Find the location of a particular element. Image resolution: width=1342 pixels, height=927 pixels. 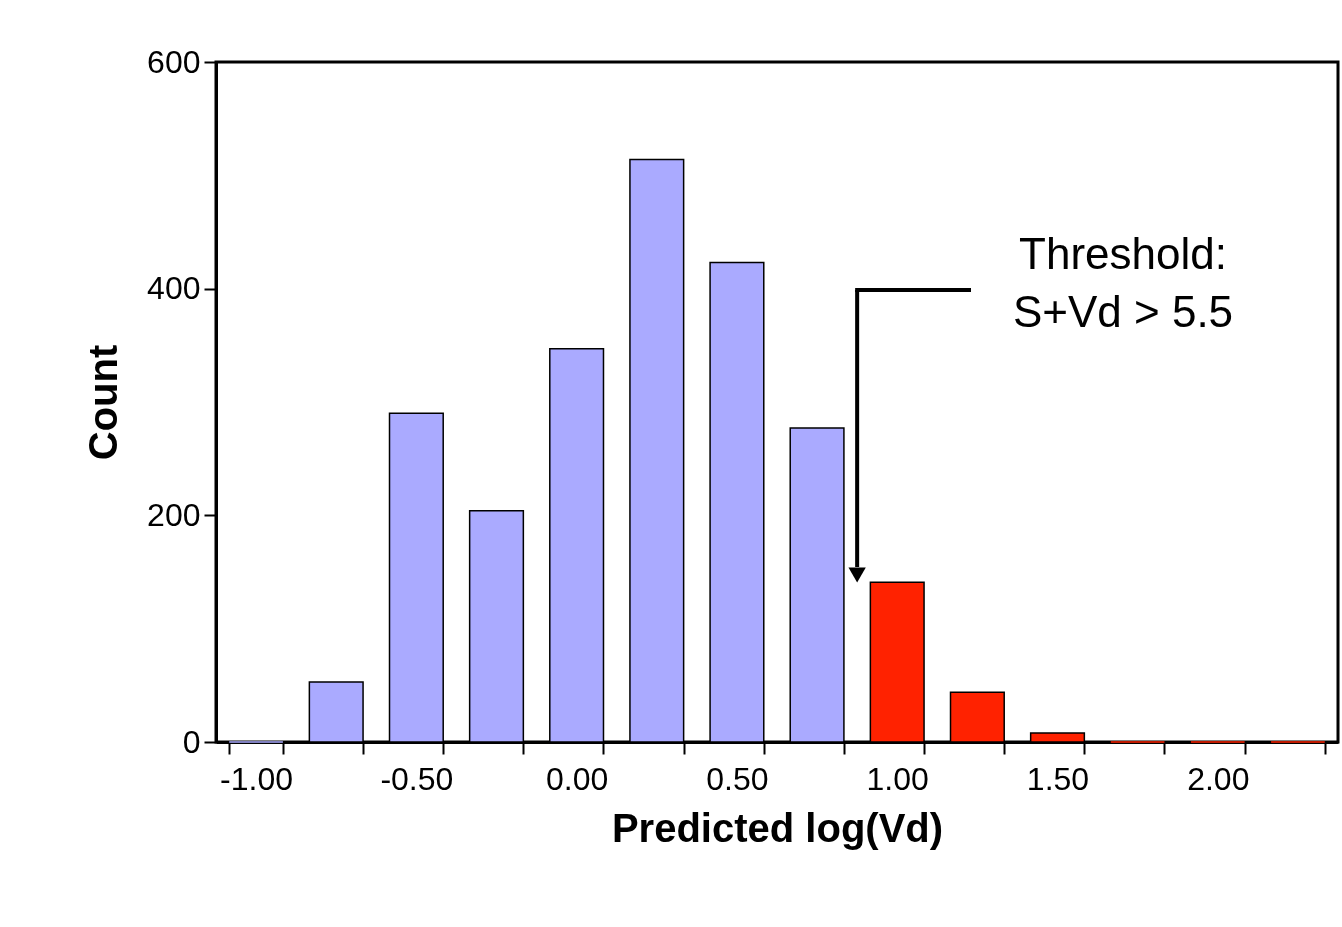

x-tick-label: 2.00 is located at coordinates (1218, 778).